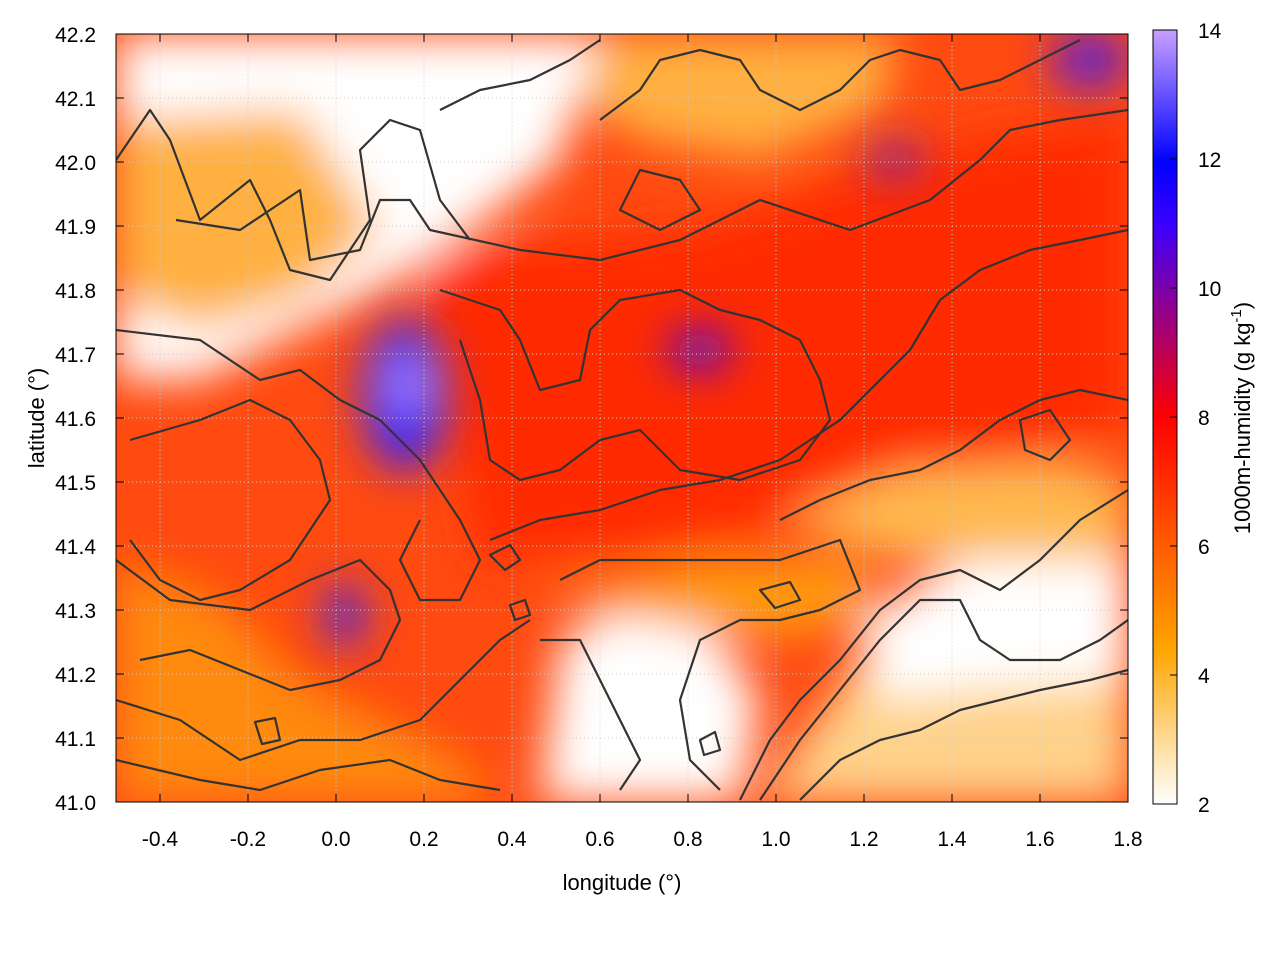 This screenshot has height=960, width=1280. I want to click on colorbar: 2 4 6 8 10 12 14 1000m-humidity (g kg-1), so click(1203, 418).